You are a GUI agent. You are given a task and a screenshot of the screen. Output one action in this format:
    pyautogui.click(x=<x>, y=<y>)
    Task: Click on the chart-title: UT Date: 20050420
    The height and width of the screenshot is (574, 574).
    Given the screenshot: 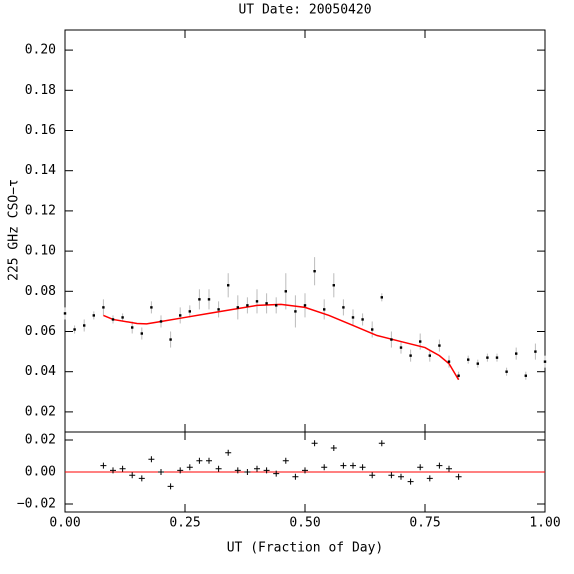 What is the action you would take?
    pyautogui.click(x=304, y=10)
    